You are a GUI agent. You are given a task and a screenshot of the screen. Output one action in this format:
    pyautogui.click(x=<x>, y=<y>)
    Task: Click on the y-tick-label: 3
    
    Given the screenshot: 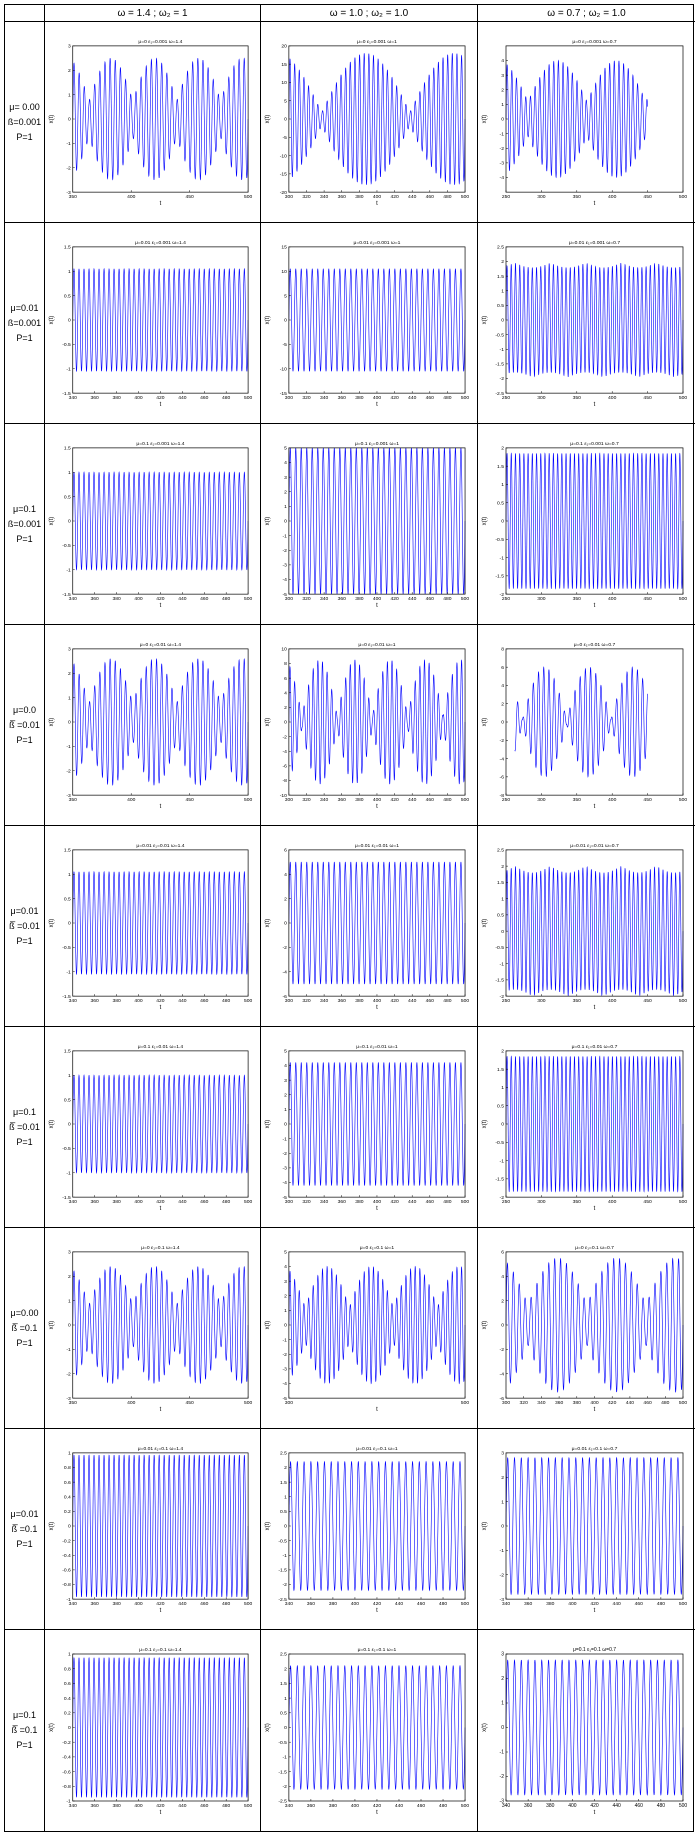 What is the action you would take?
    pyautogui.click(x=502, y=76)
    